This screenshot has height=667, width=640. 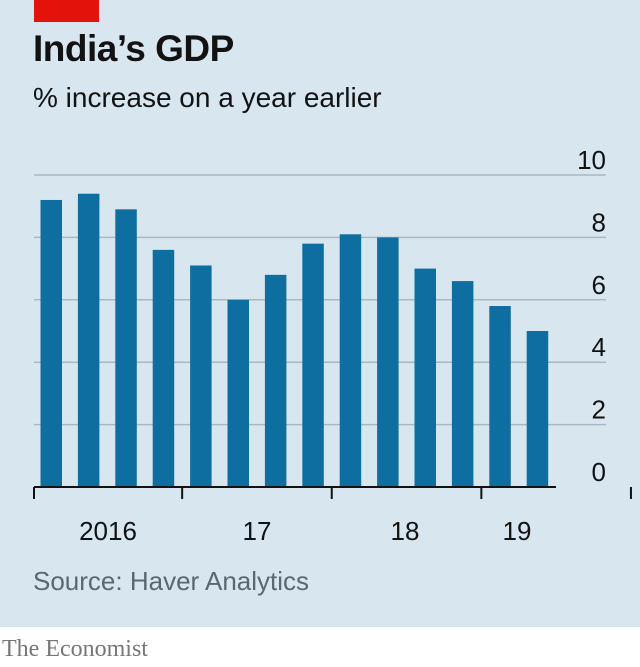 I want to click on y-tick-label: 4, so click(x=599, y=347).